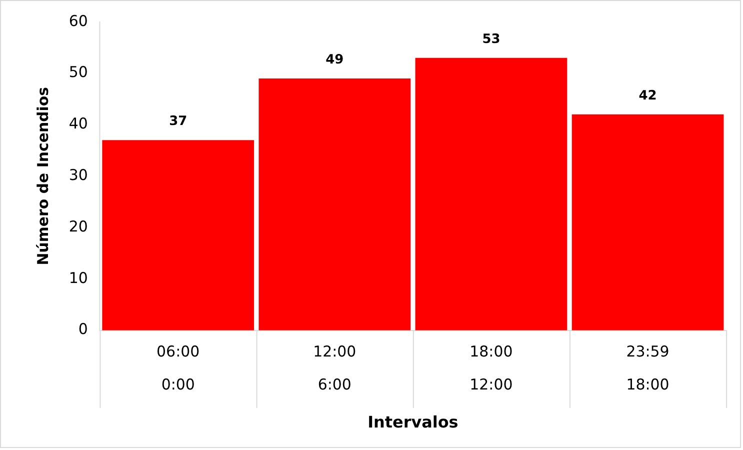  Describe the element at coordinates (491, 368) in the screenshot. I see `x-tick-label: 18:00 12:00` at that location.